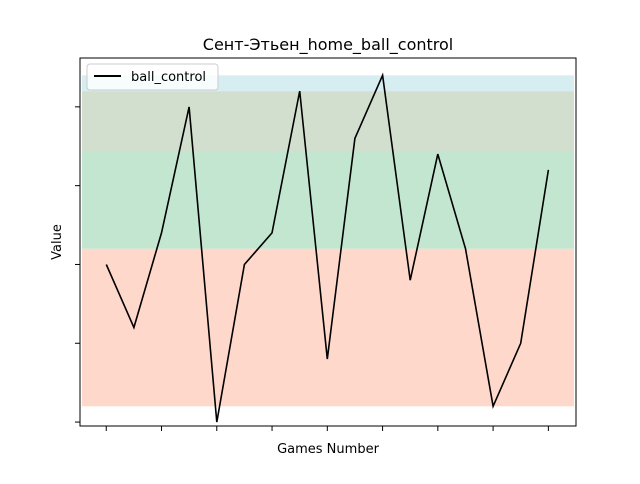 Image resolution: width=640 pixels, height=484 pixels. Describe the element at coordinates (77, 264) in the screenshot. I see `y-axis-ticks` at that location.